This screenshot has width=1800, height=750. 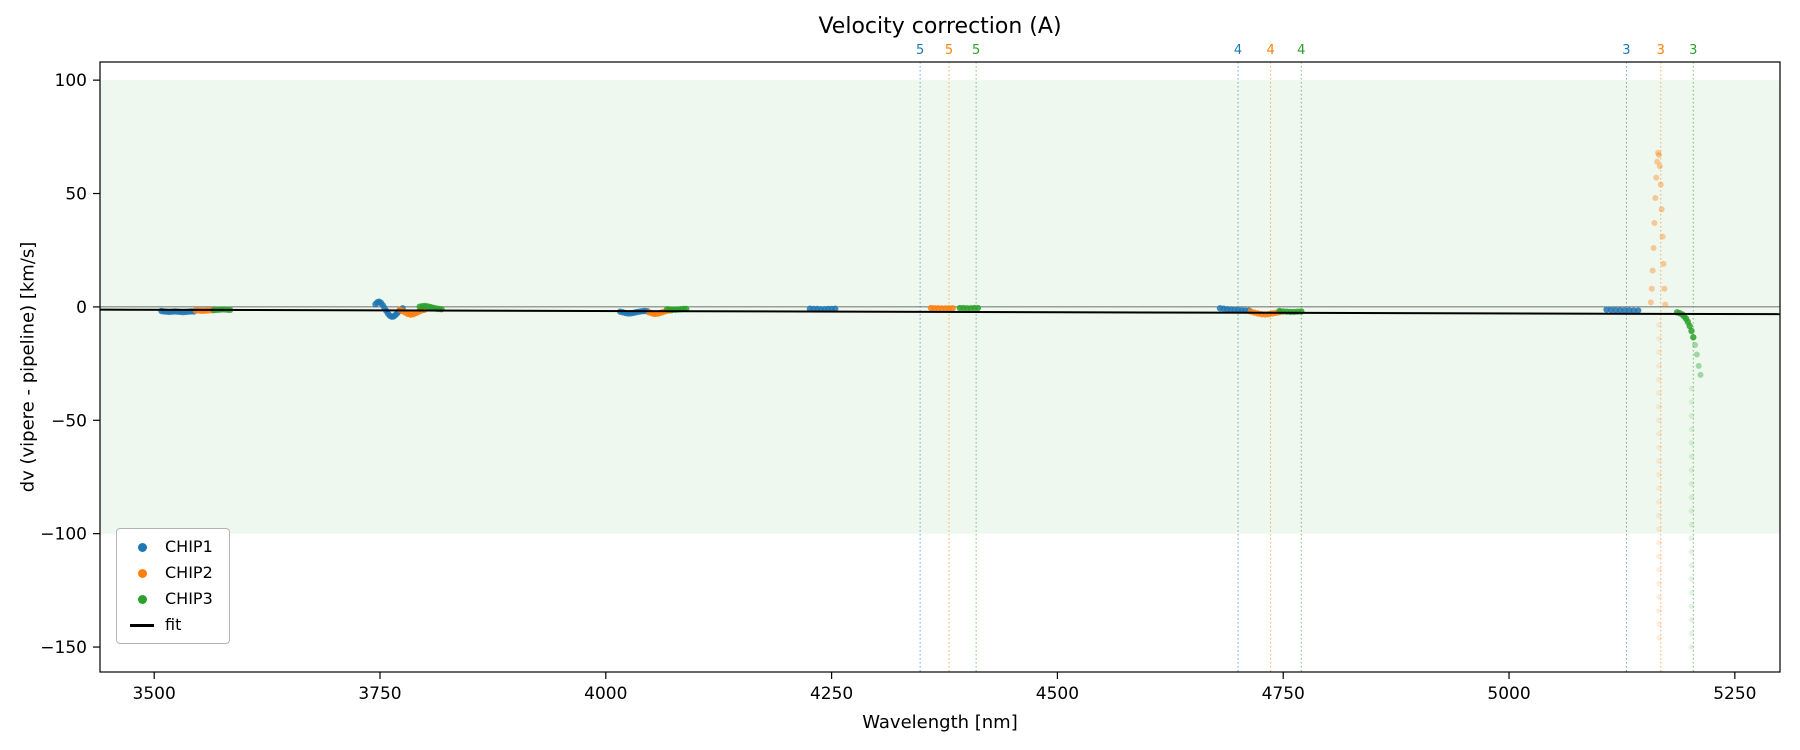 I want to click on y-axis-ticks: −150 −100 −50 0 50 100, so click(x=70, y=364).